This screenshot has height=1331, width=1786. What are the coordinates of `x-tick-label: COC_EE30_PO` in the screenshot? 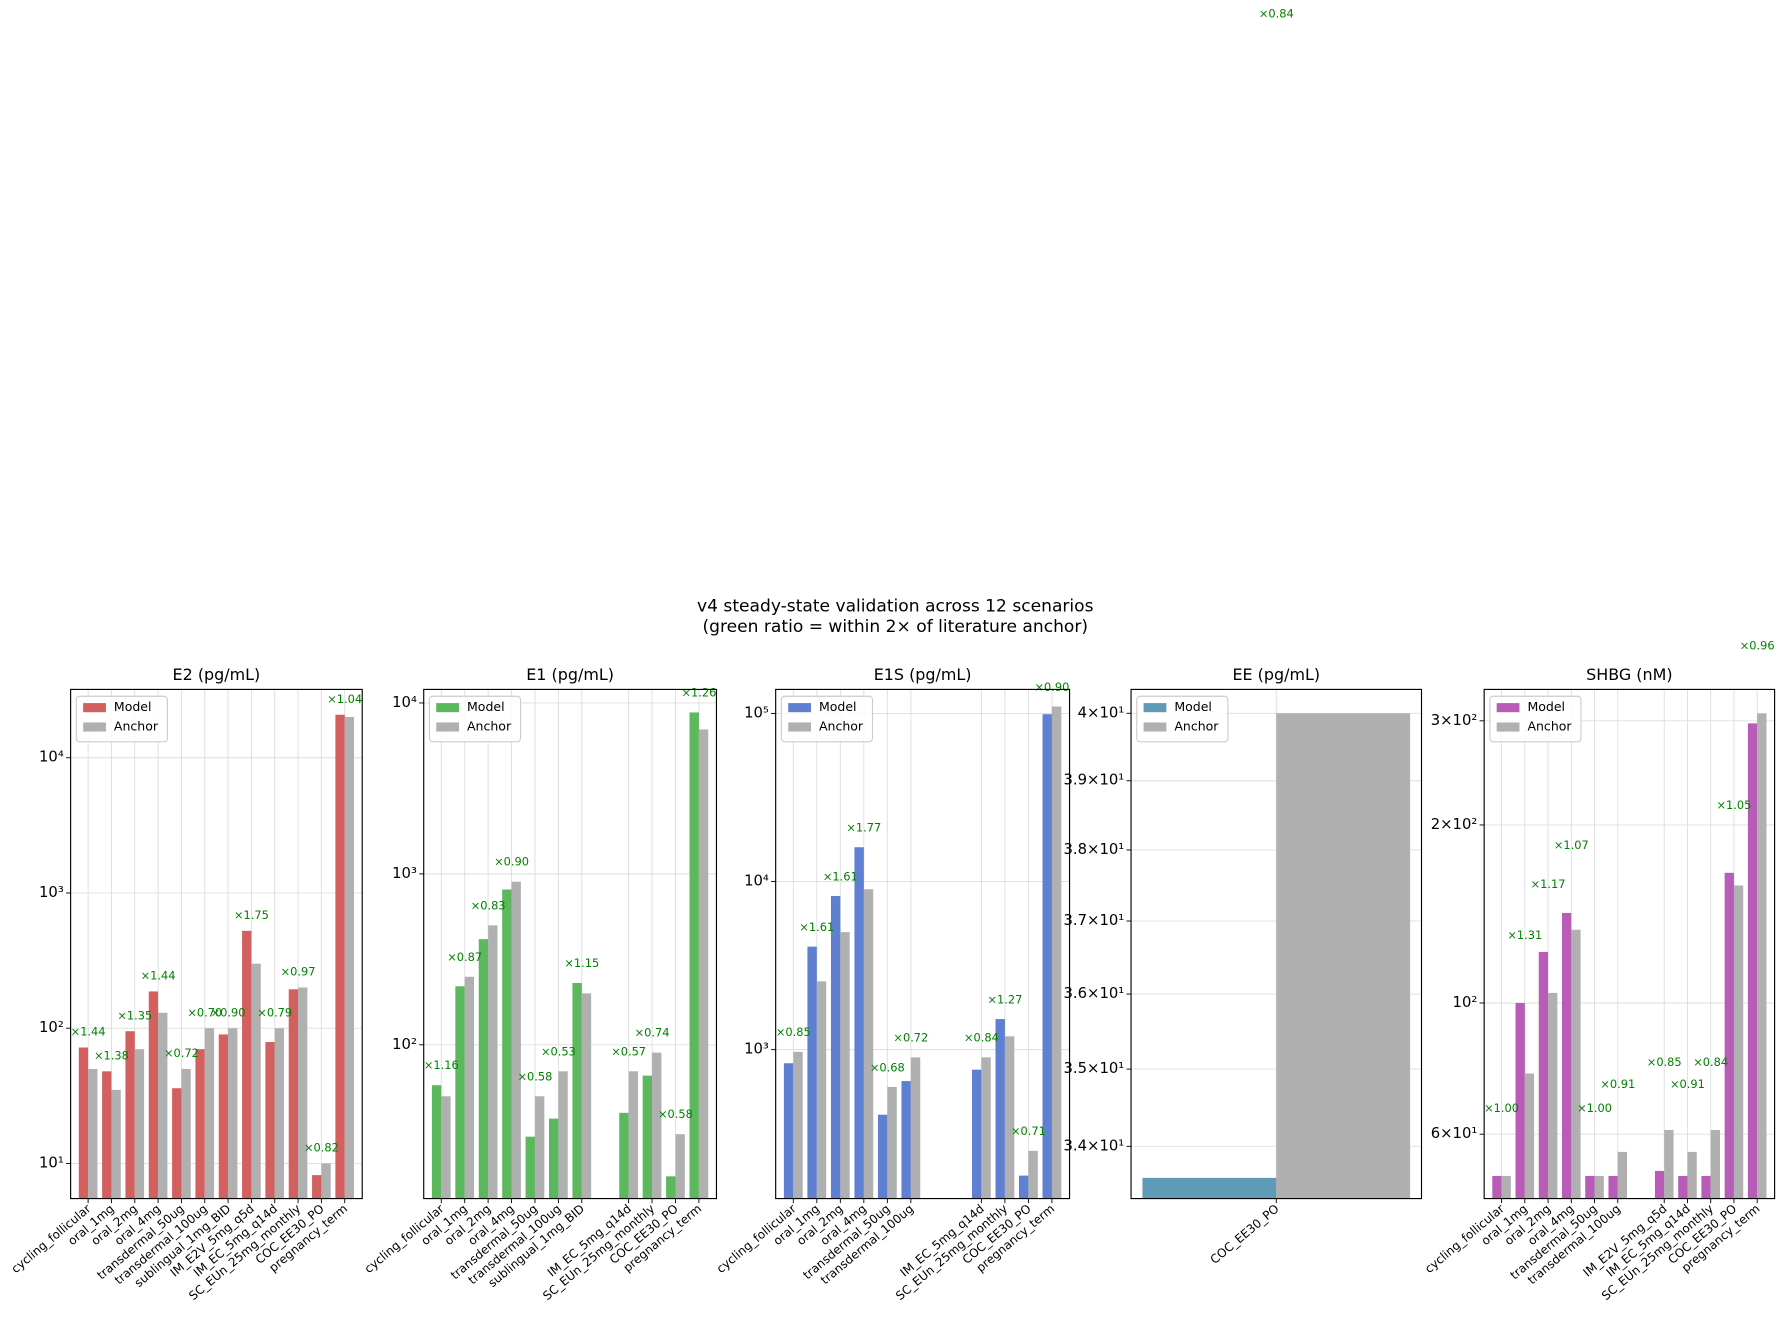 It's located at (1245, 1234).